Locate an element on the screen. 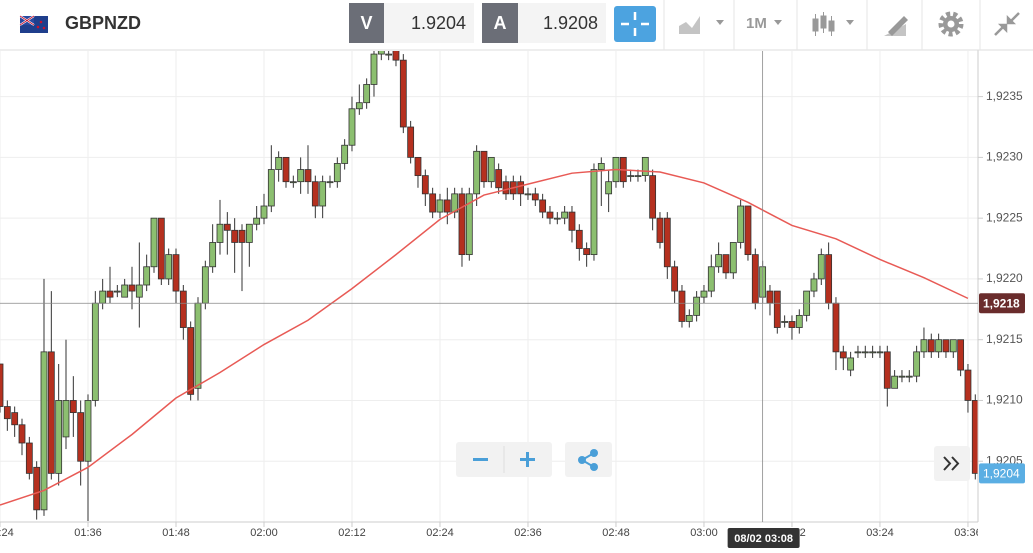 This screenshot has width=1033, height=553. draw-button is located at coordinates (896, 26).